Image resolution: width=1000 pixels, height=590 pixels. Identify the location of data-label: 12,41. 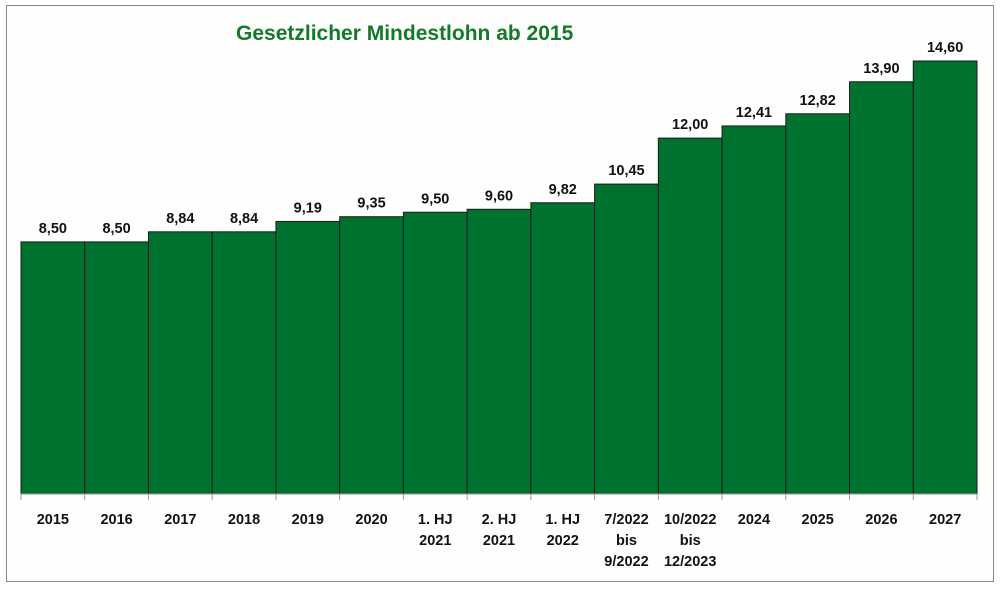
(754, 113).